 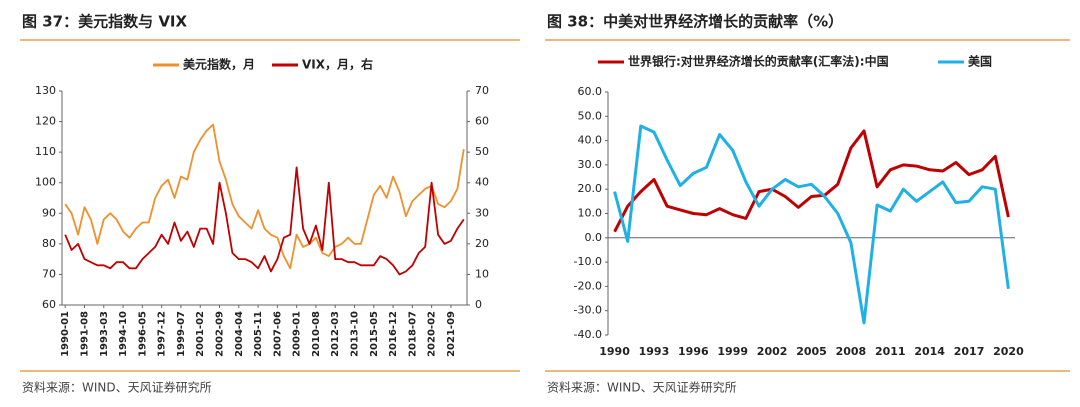 I want to click on y-tick-label: 60, so click(x=49, y=304).